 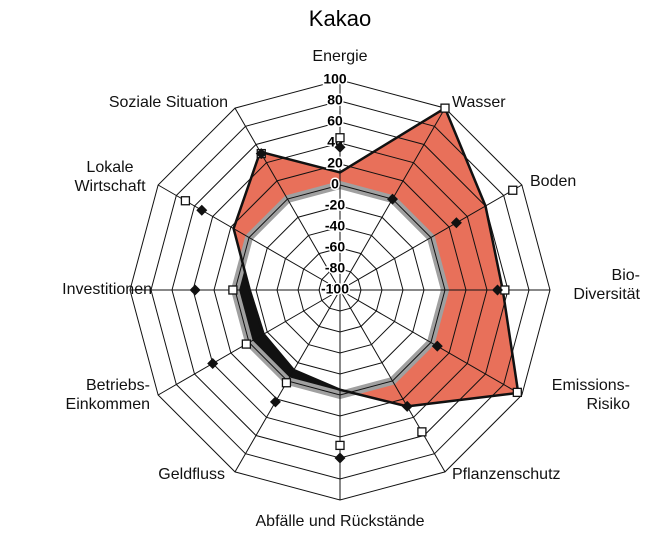 I want to click on category-label: Energie, so click(x=340, y=56).